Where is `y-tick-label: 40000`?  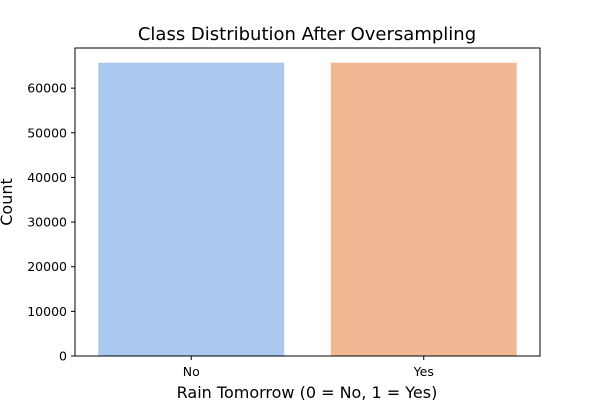
y-tick-label: 40000 is located at coordinates (47, 177).